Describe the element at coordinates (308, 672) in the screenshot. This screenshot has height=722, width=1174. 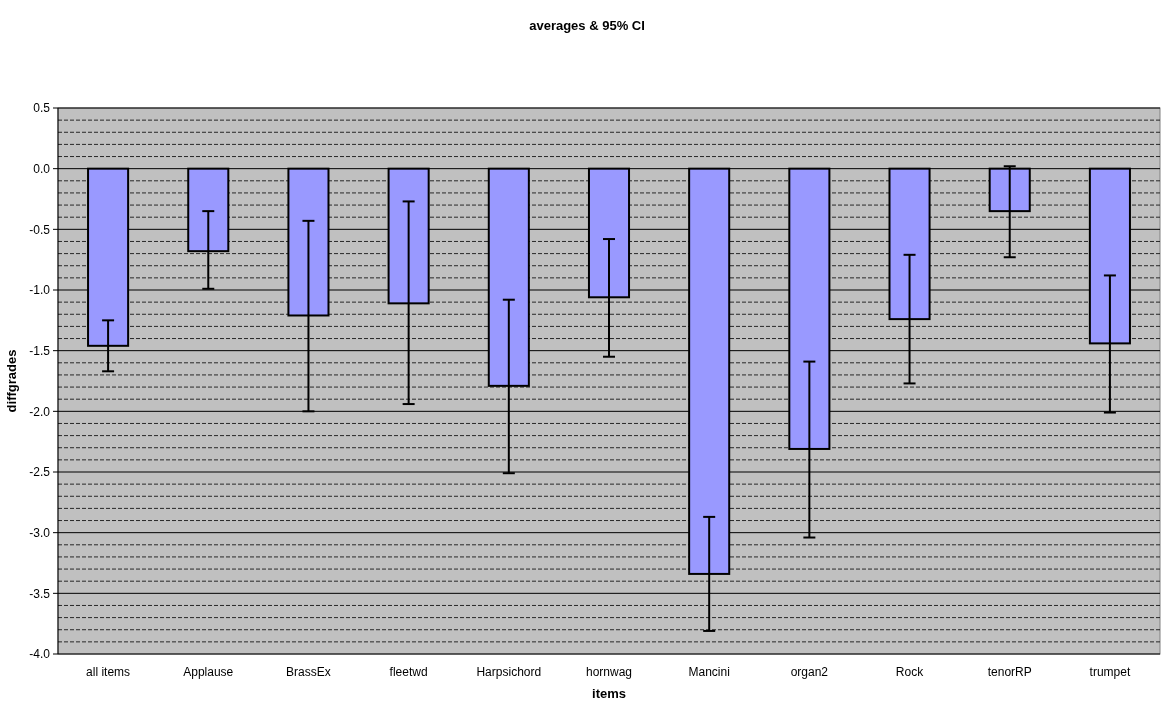
I see `x-tick-label: BrassEx` at that location.